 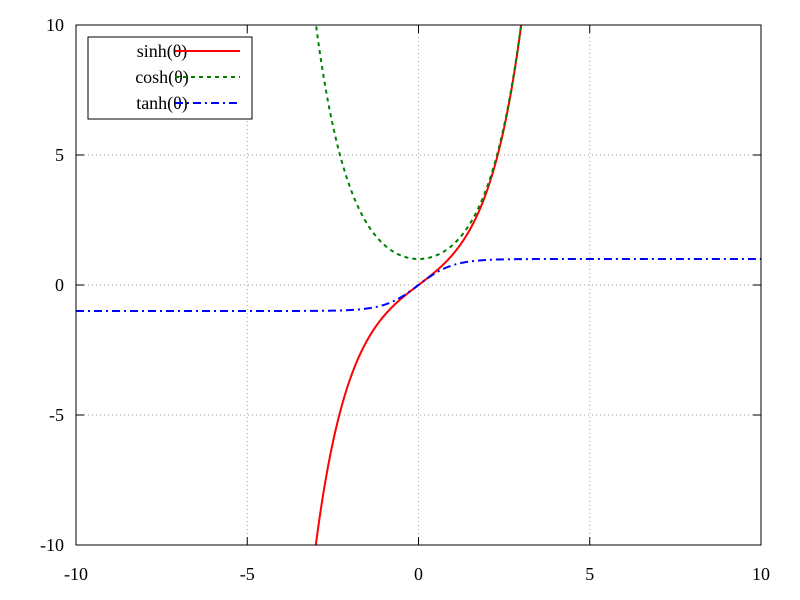 I want to click on y-tick-label: -5, so click(x=56, y=415).